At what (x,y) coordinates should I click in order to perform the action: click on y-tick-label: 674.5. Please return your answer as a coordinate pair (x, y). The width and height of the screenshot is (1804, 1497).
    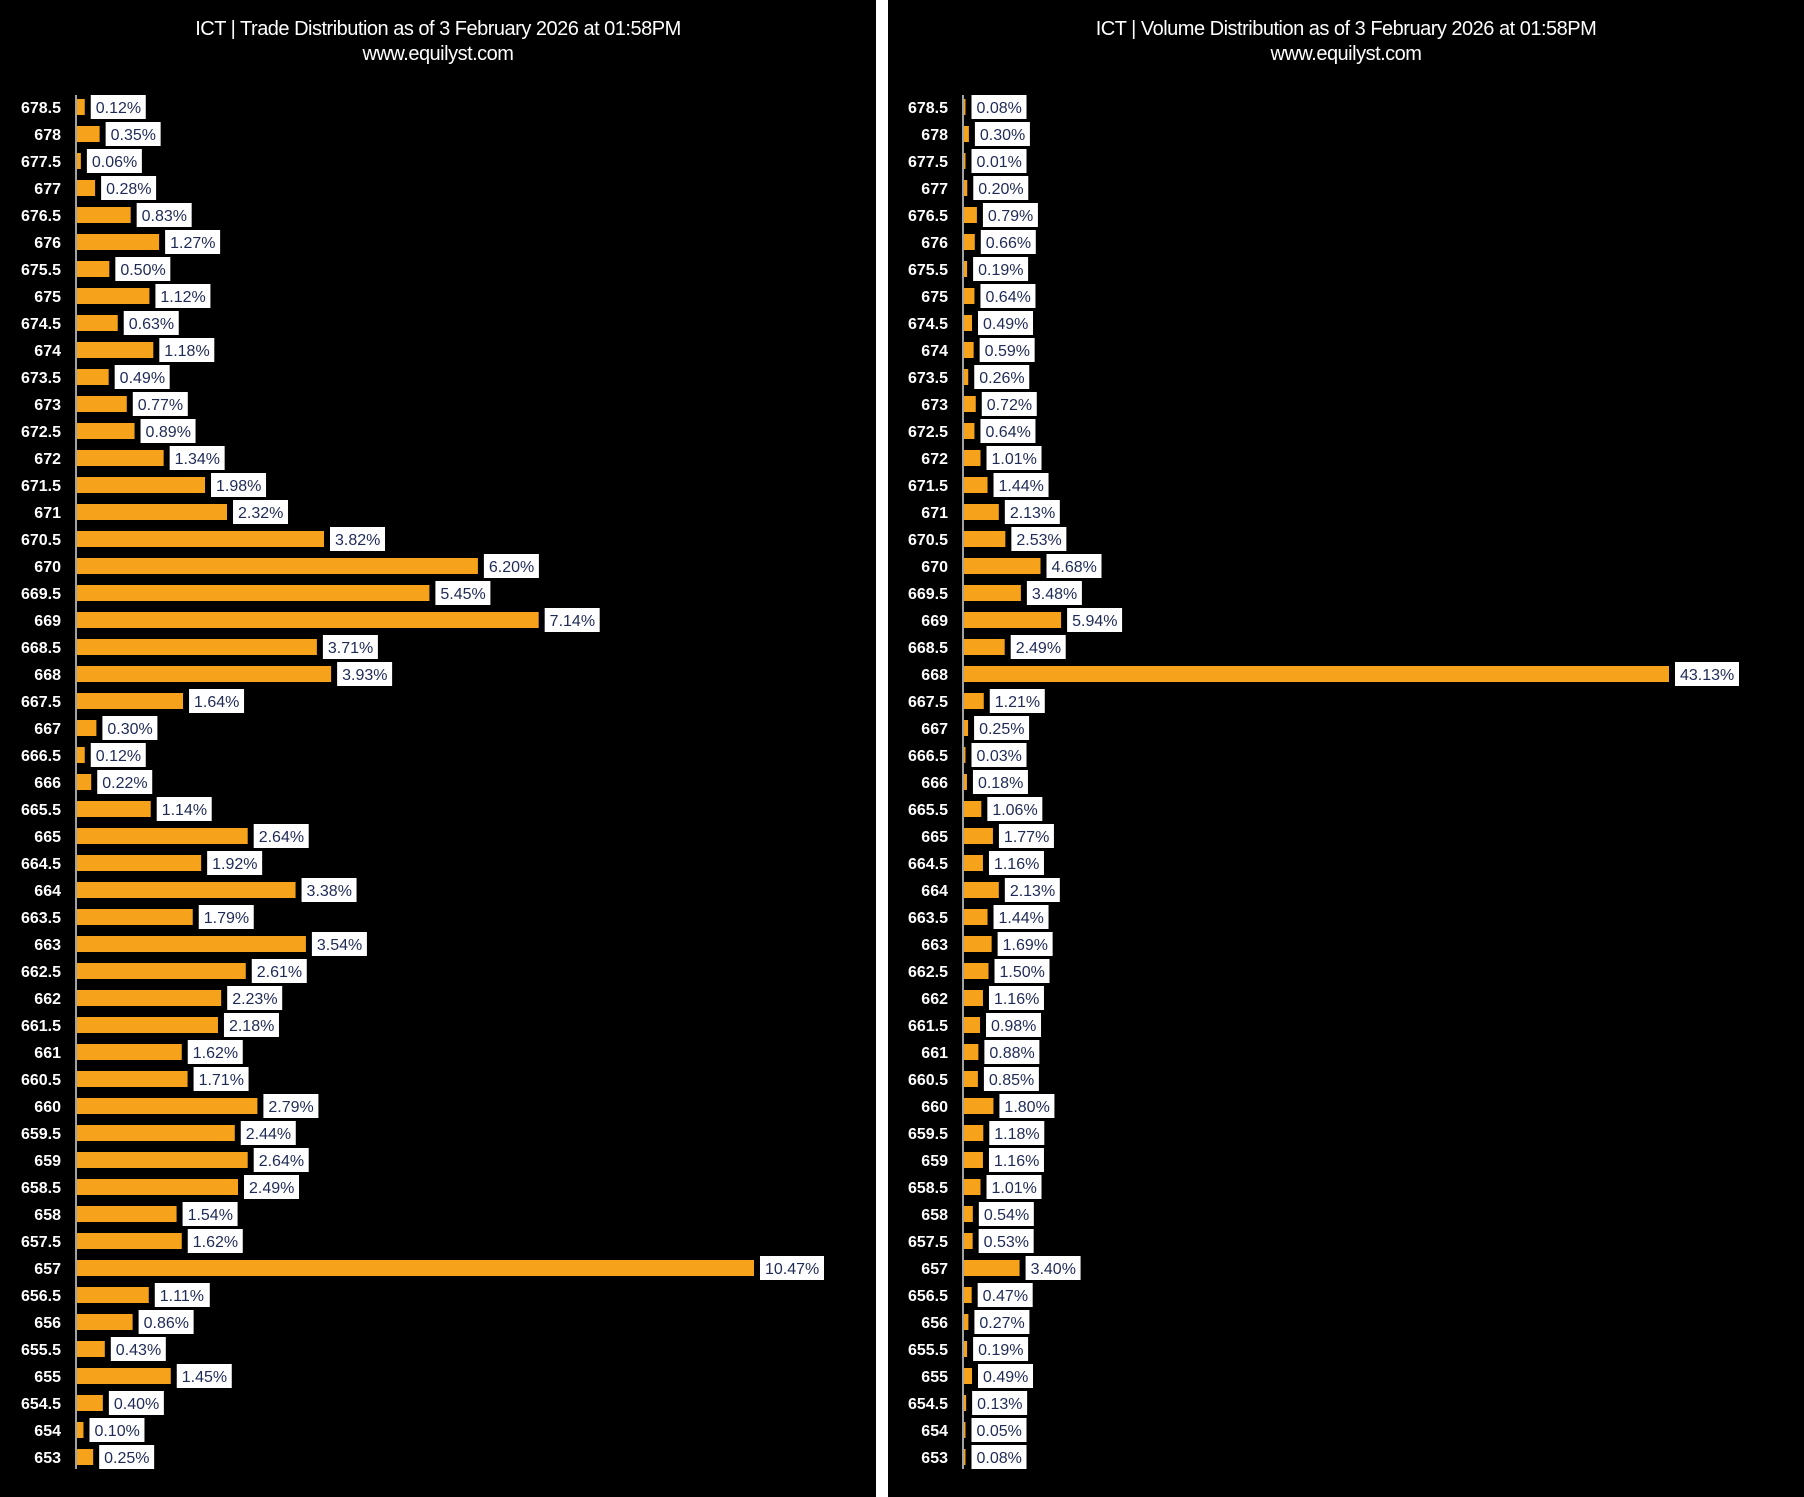
    Looking at the image, I should click on (41, 324).